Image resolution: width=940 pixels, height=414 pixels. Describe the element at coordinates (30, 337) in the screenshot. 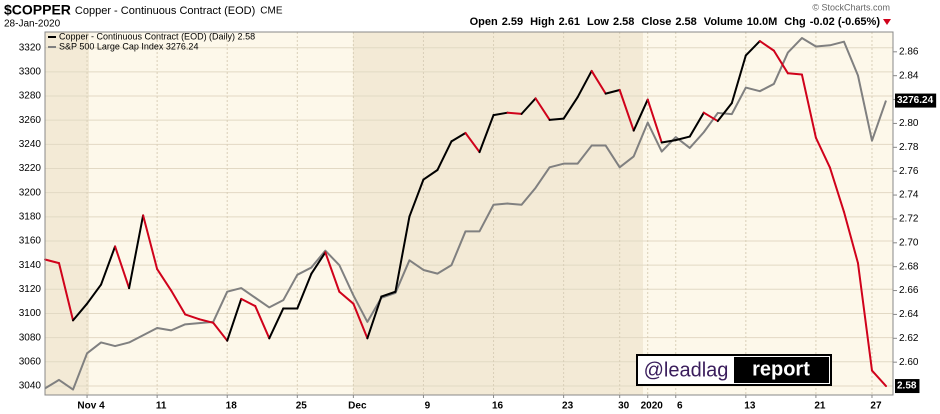

I see `y-tick-label: 3080` at that location.